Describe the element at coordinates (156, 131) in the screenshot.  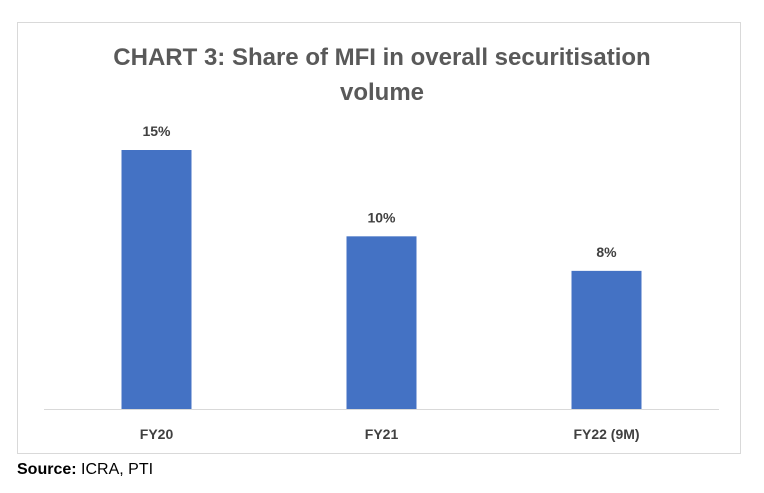
I see `data-label-1: 15%` at that location.